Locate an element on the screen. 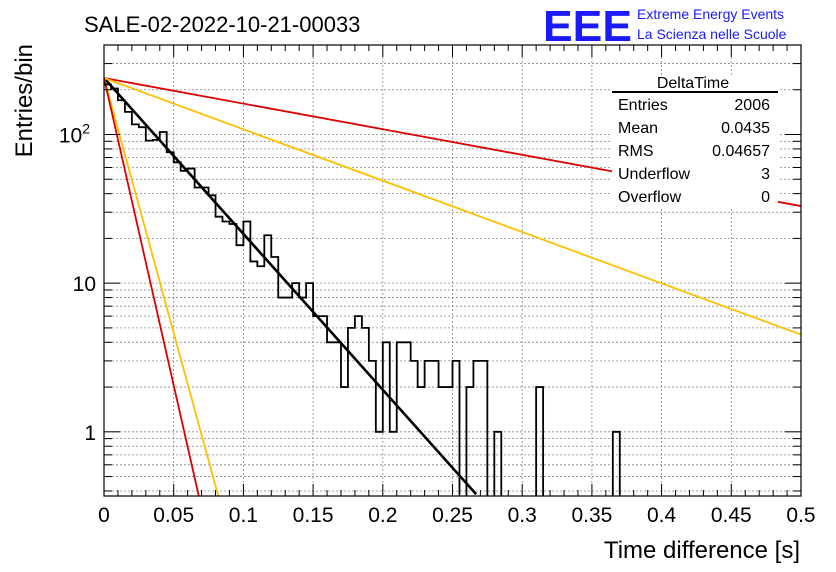 This screenshot has width=836, height=572. x-tick-label: 0.5 is located at coordinates (800, 515).